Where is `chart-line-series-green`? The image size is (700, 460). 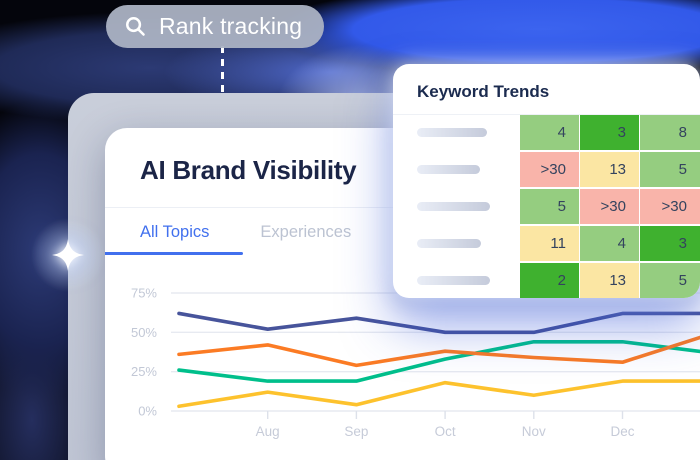 chart-line-series-green is located at coordinates (438, 361).